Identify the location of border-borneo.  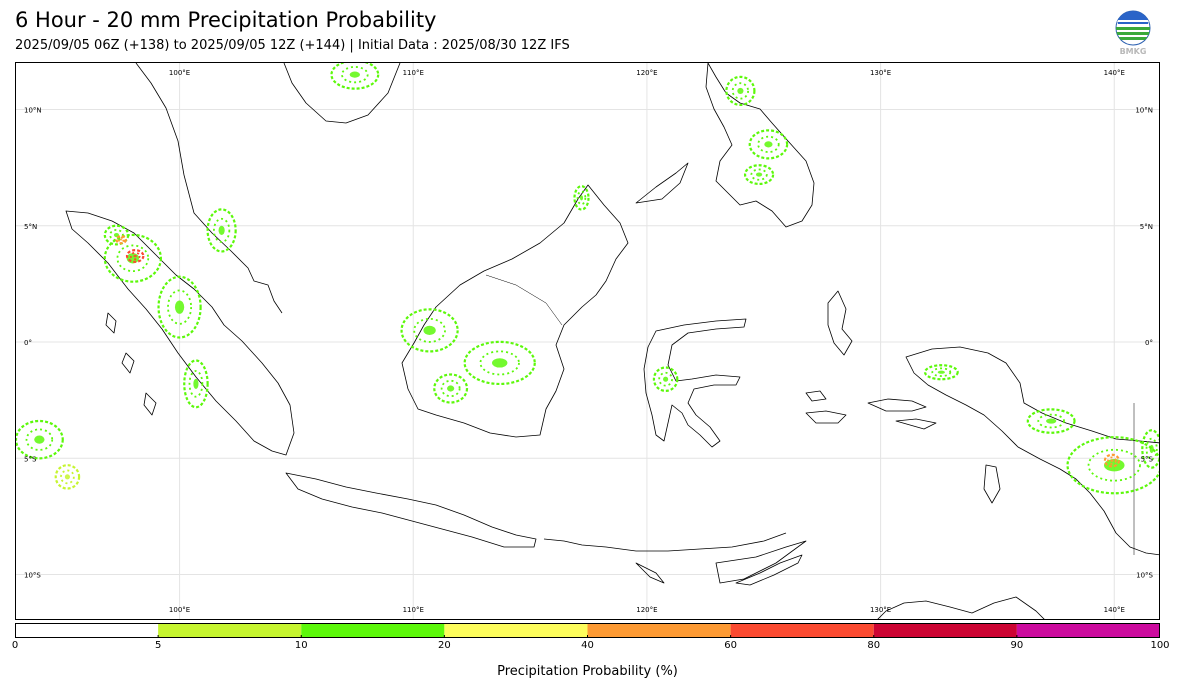
(524, 300).